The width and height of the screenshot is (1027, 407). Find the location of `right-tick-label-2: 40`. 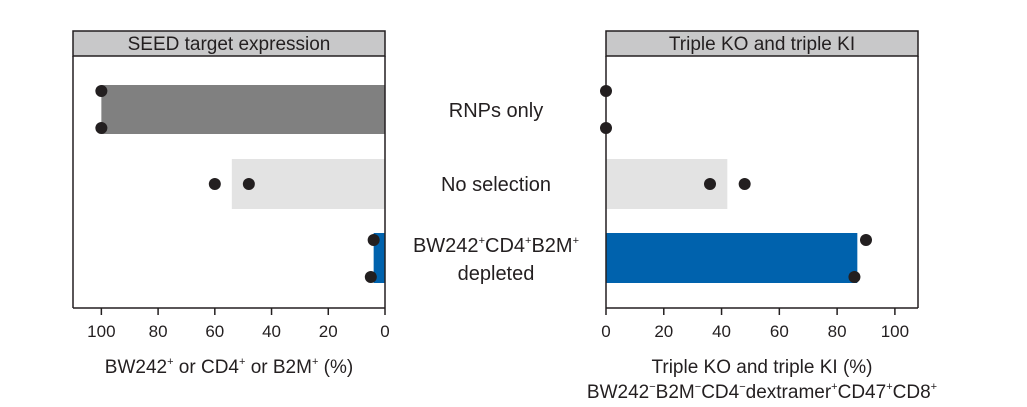

right-tick-label-2: 40 is located at coordinates (721, 331).